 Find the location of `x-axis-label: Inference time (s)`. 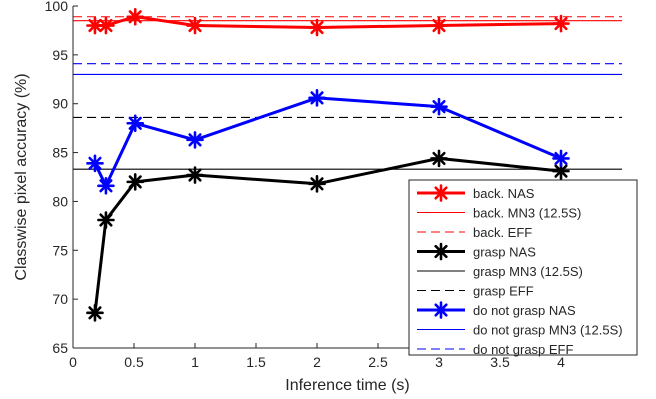

x-axis-label: Inference time (s) is located at coordinates (347, 385).